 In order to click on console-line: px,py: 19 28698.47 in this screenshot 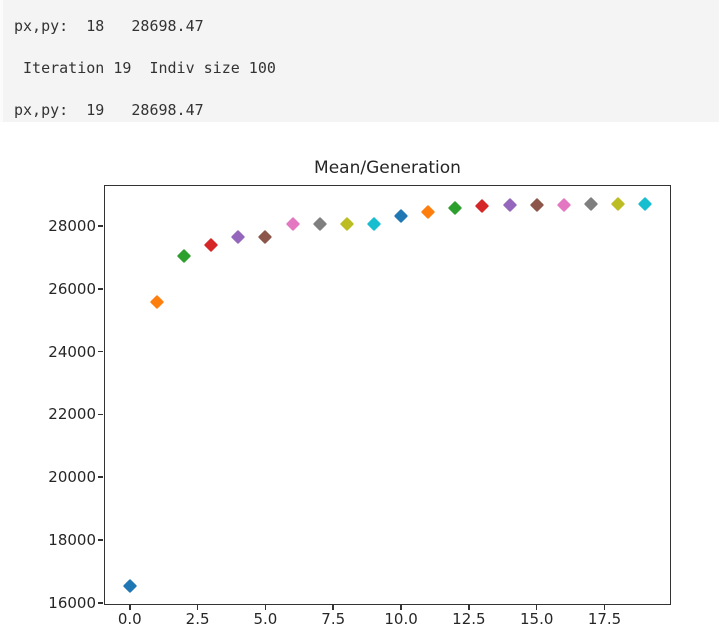, I will do `click(109, 110)`.